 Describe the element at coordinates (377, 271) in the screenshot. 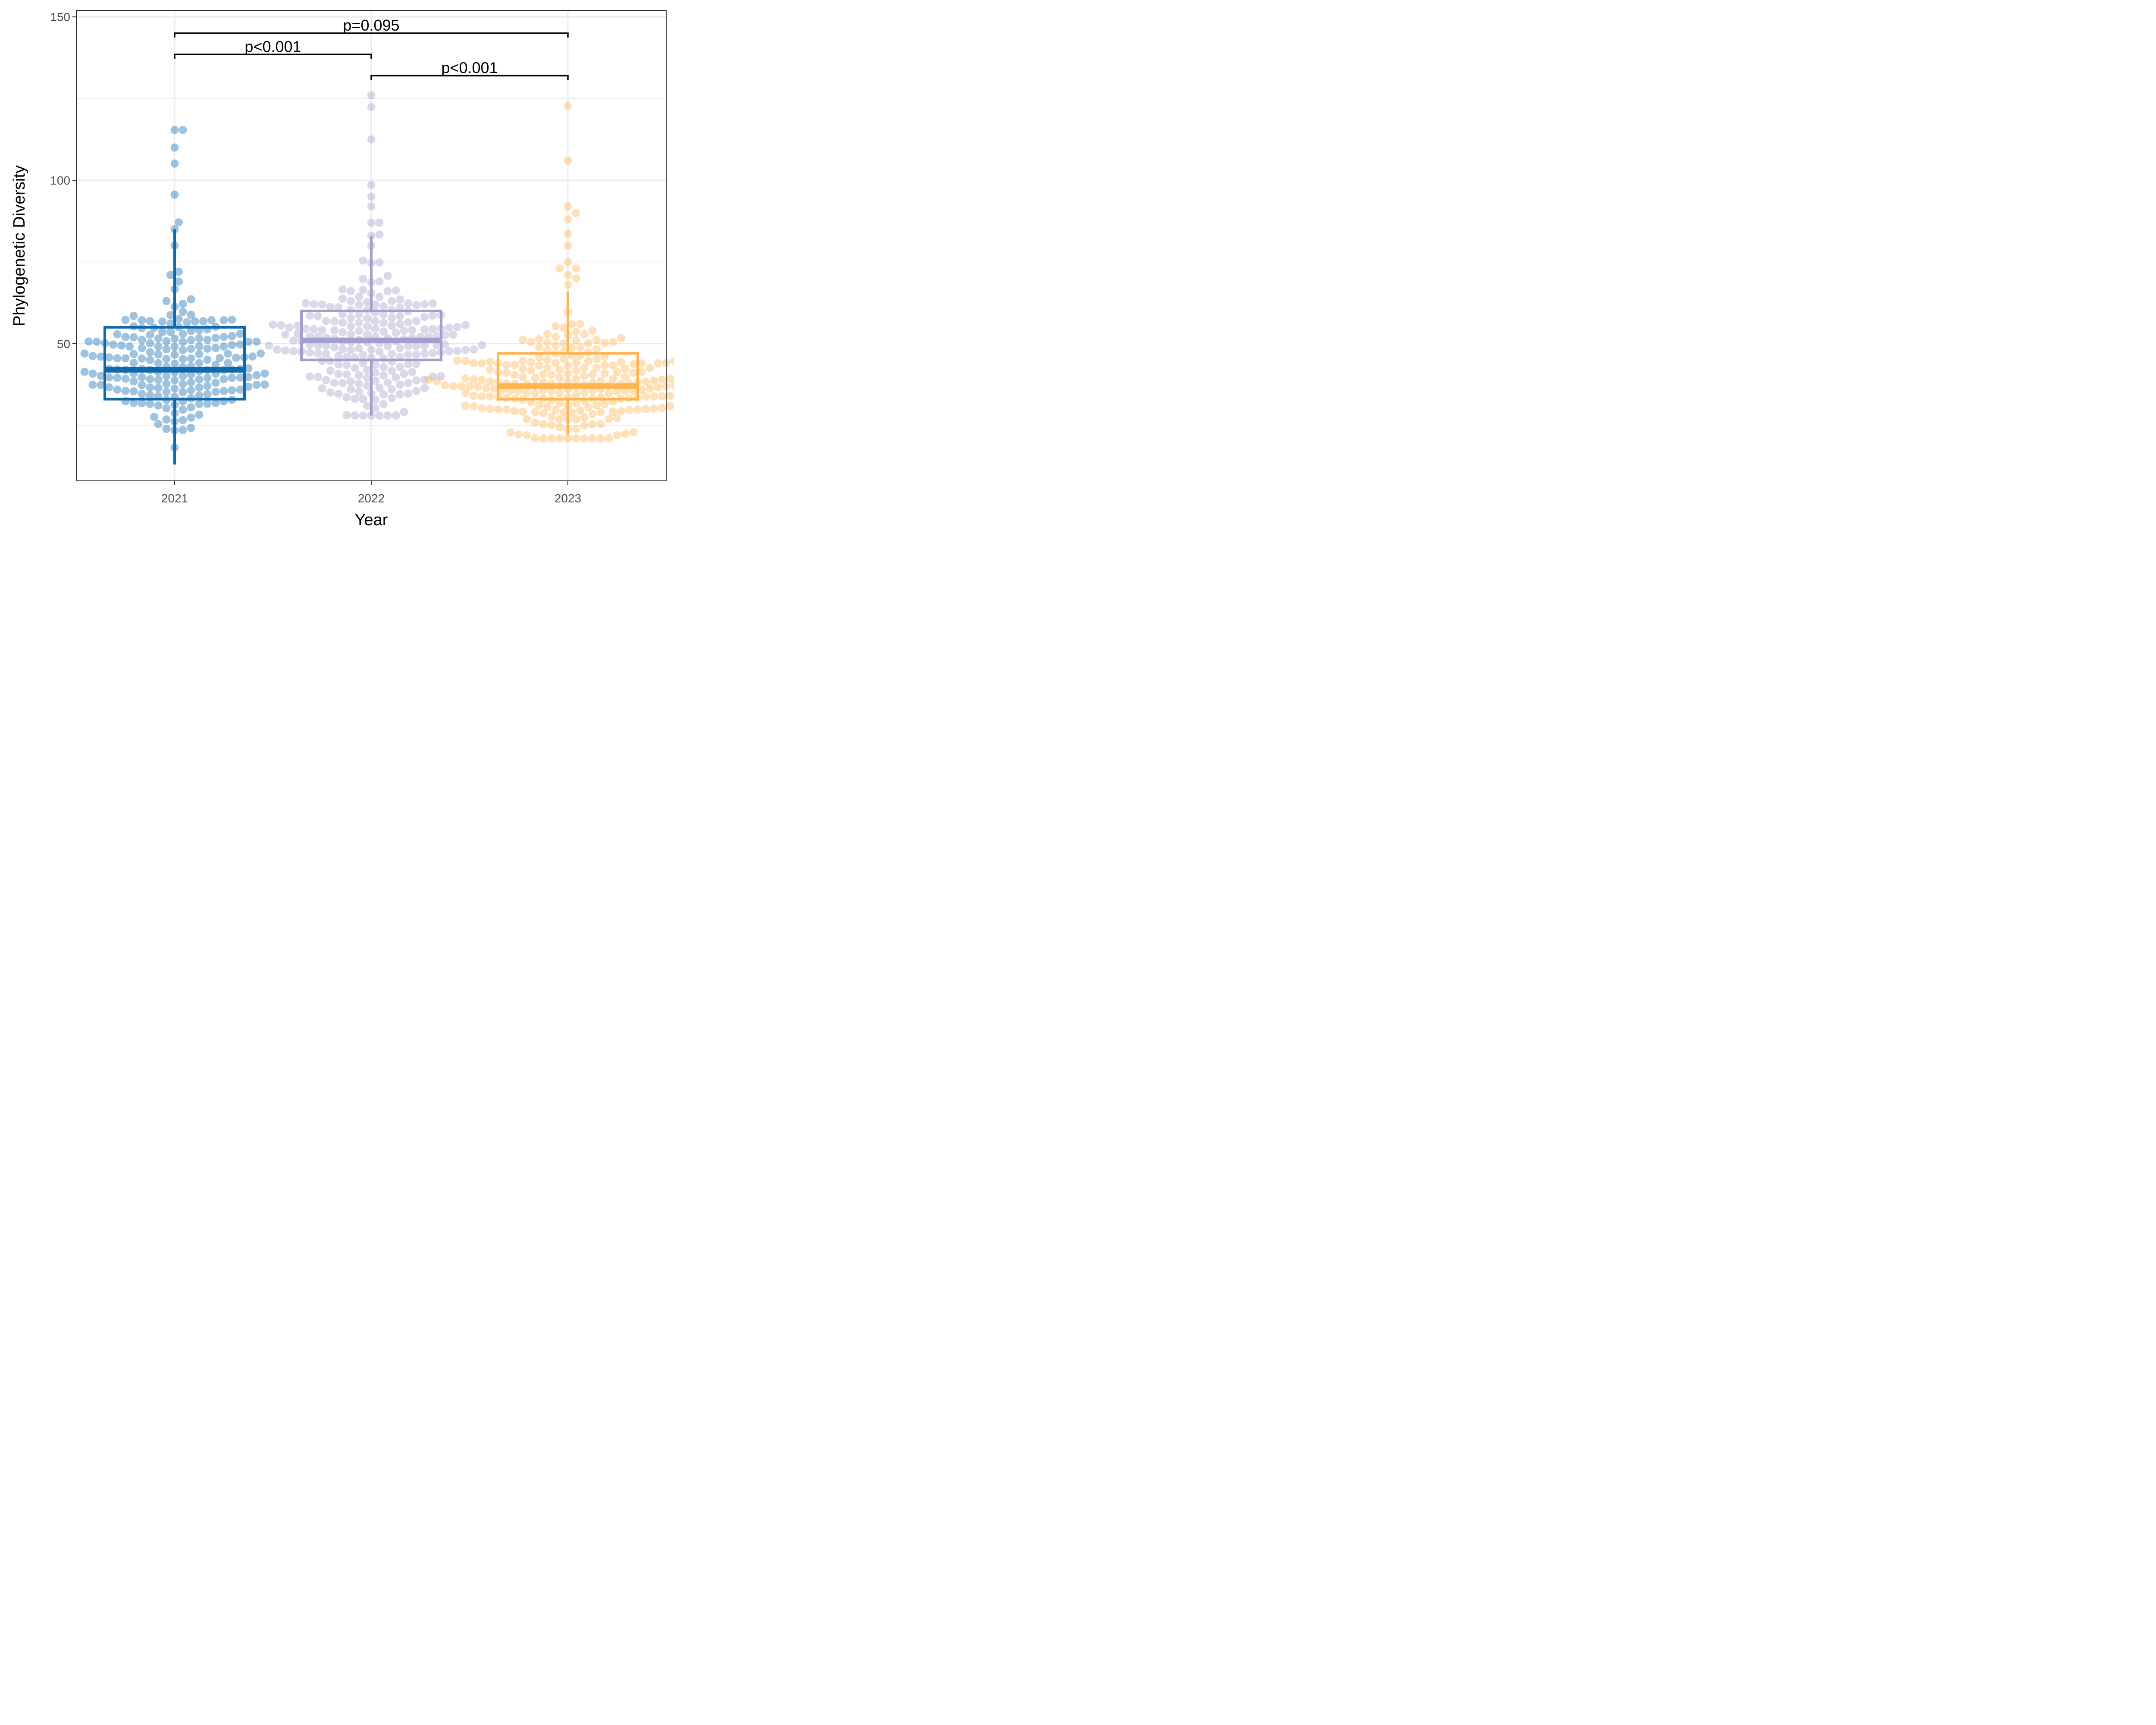

I see `data-points` at that location.